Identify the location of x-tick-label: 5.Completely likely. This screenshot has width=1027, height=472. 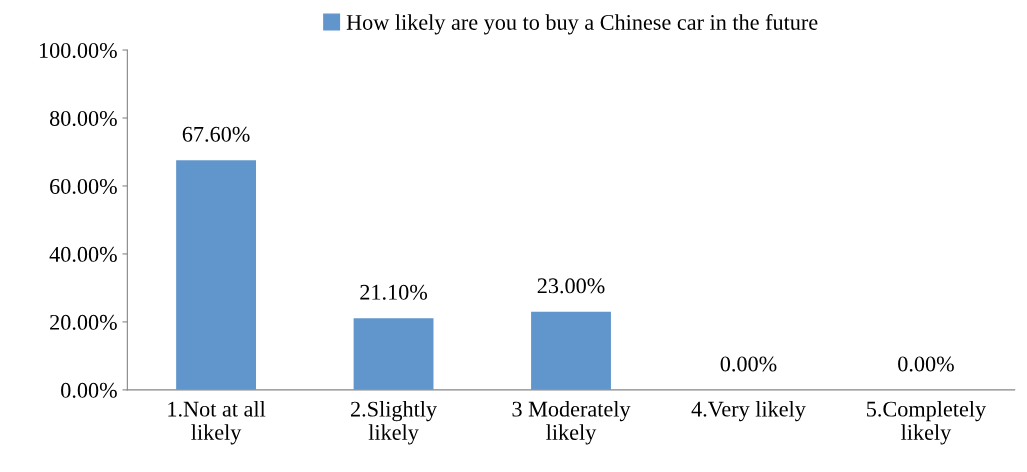
(927, 422).